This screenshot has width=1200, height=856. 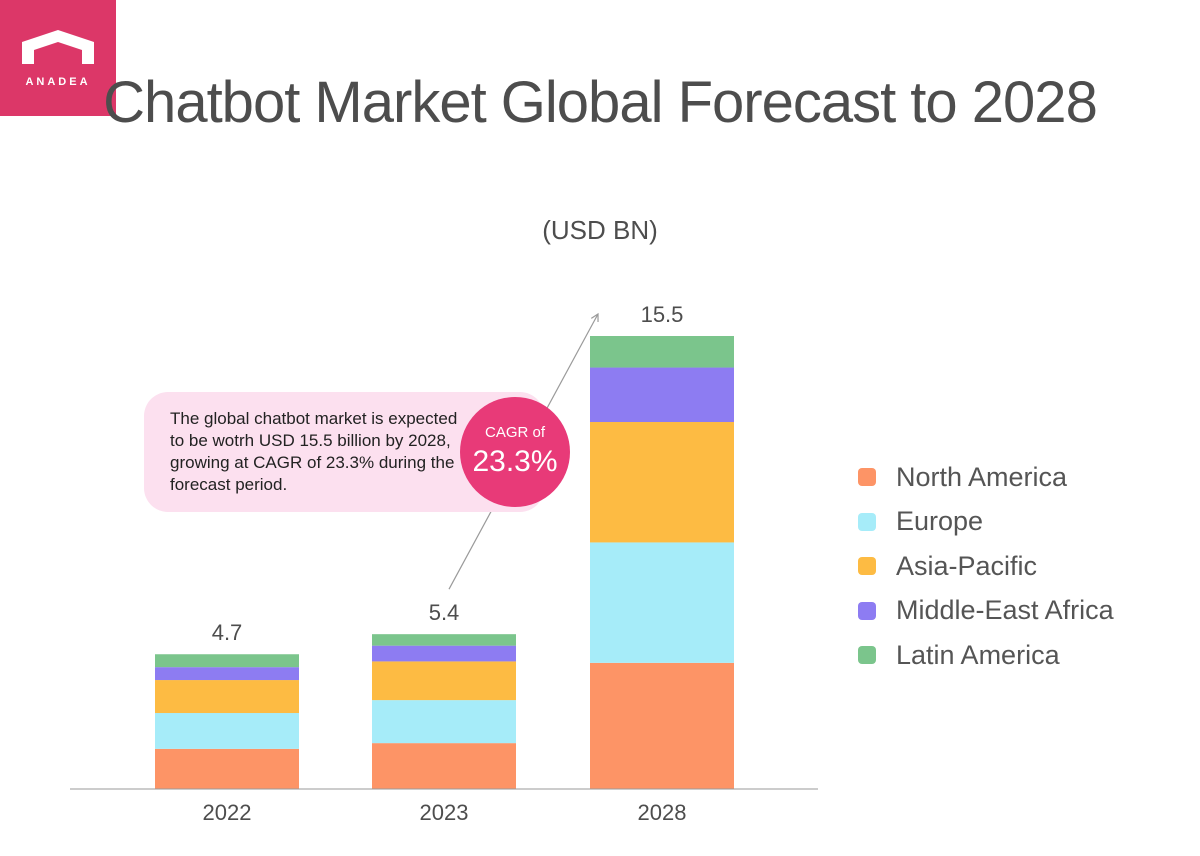 What do you see at coordinates (978, 654) in the screenshot?
I see `legend-label: Latin America` at bounding box center [978, 654].